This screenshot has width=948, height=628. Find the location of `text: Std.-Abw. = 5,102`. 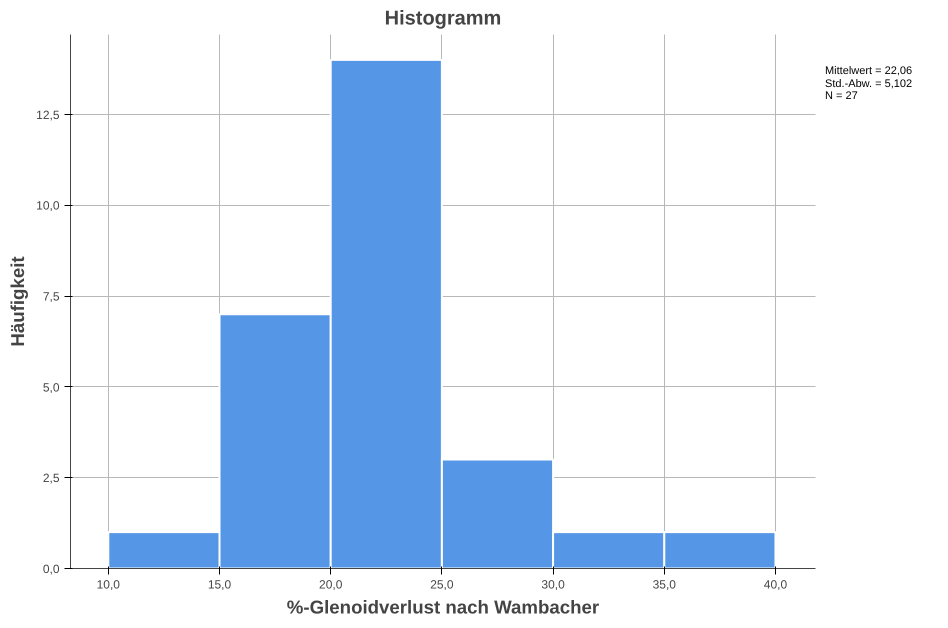

text: Std.-Abw. = 5,102 is located at coordinates (868, 84).